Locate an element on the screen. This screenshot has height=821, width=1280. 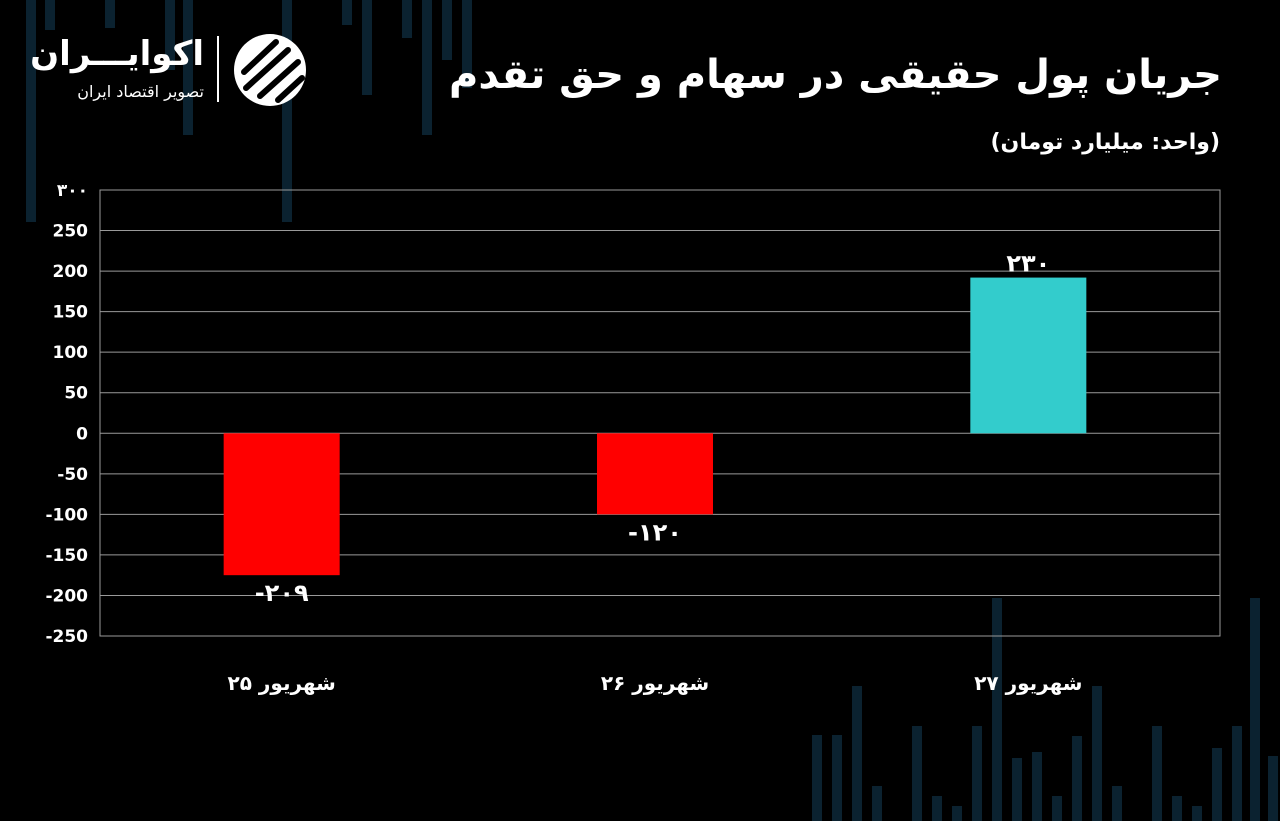
logo-name: اکوایـــران is located at coordinates (117, 54).